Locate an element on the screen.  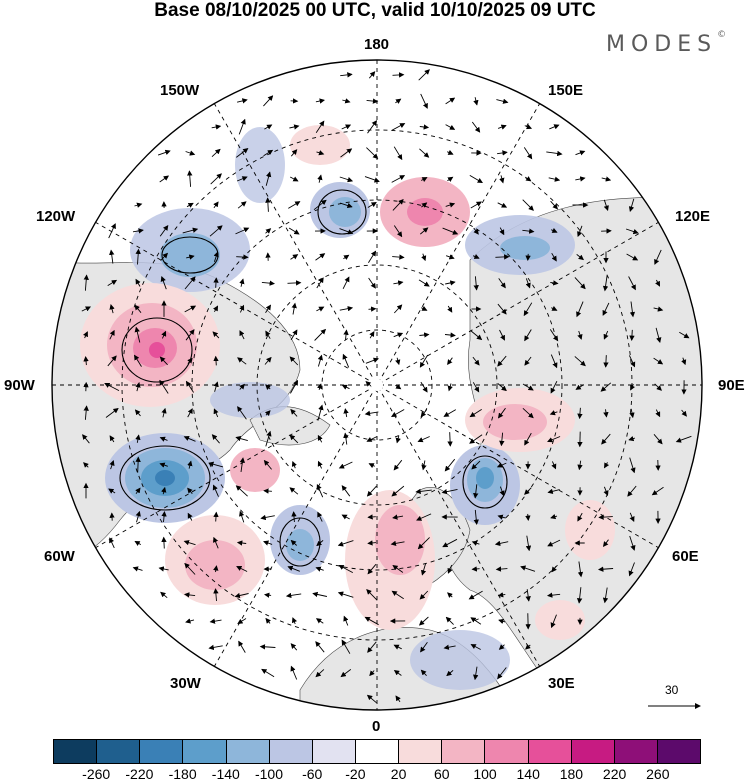
colorbar-tick-label: -60 is located at coordinates (312, 774).